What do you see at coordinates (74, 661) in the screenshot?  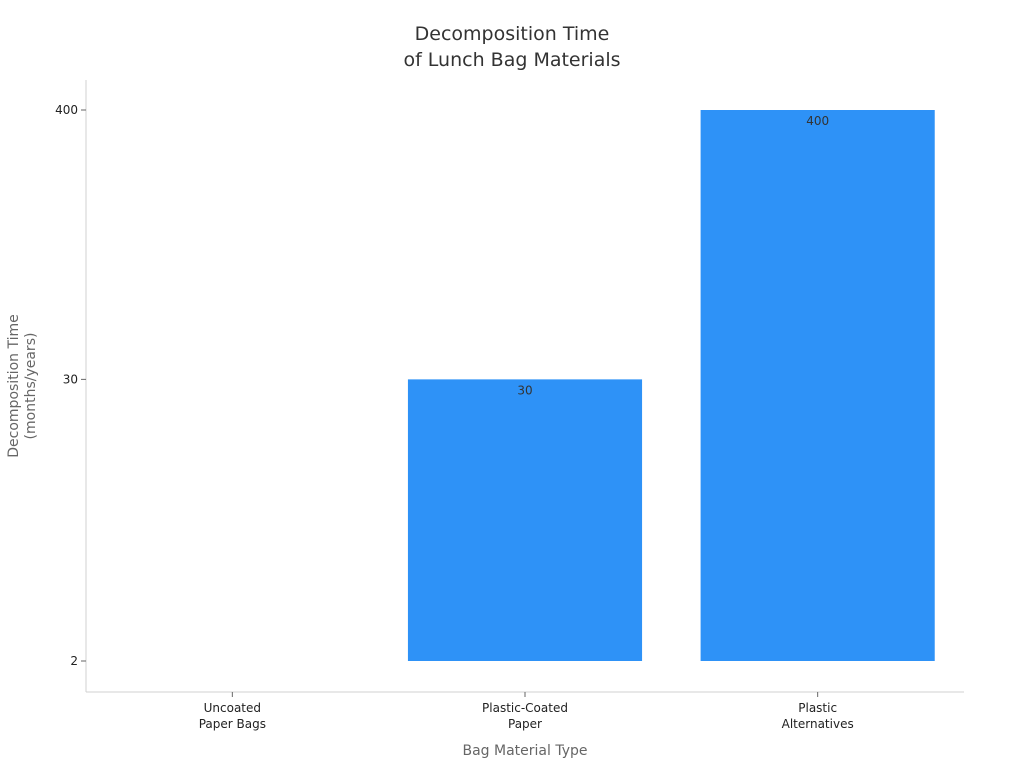 I see `y-tick-label: 2` at bounding box center [74, 661].